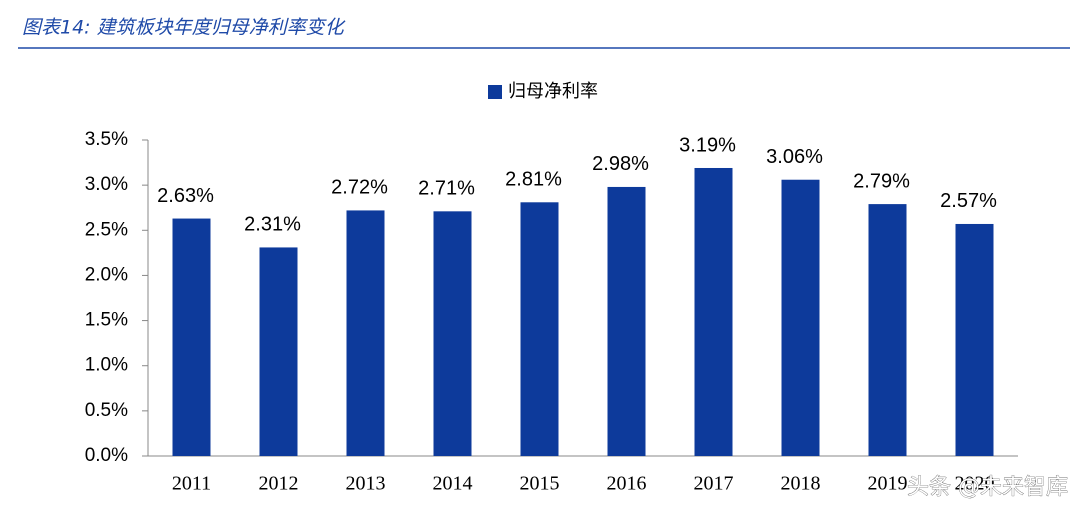 This screenshot has height=518, width=1082. Describe the element at coordinates (495, 92) in the screenshot. I see `legend-swatch` at that location.